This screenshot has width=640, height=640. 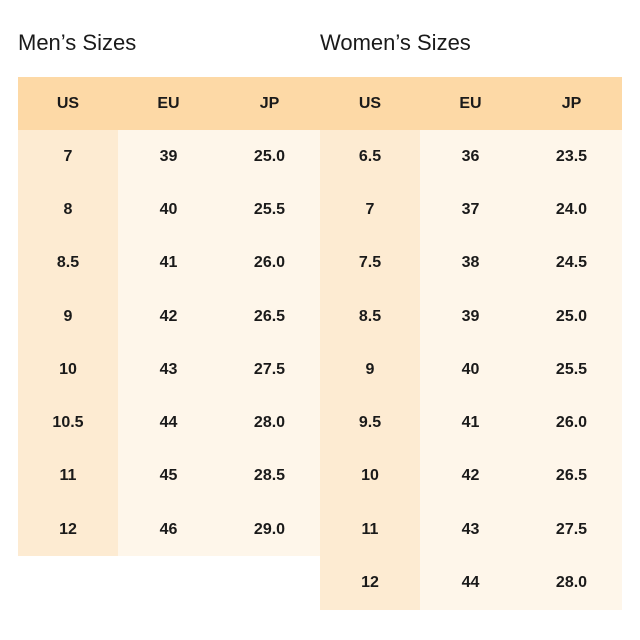 What do you see at coordinates (370, 583) in the screenshot?
I see `womens-us-size: 12` at bounding box center [370, 583].